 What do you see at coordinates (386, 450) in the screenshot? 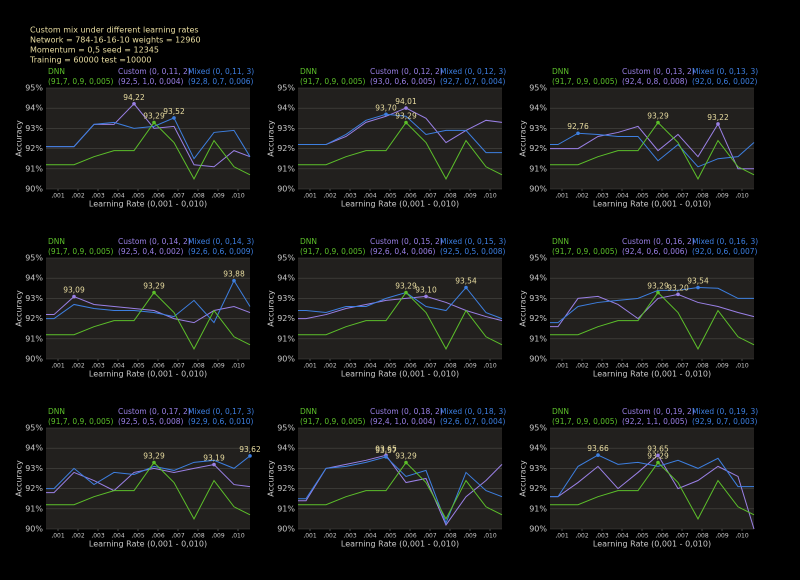
I see `value-label: 93,57` at bounding box center [386, 450].